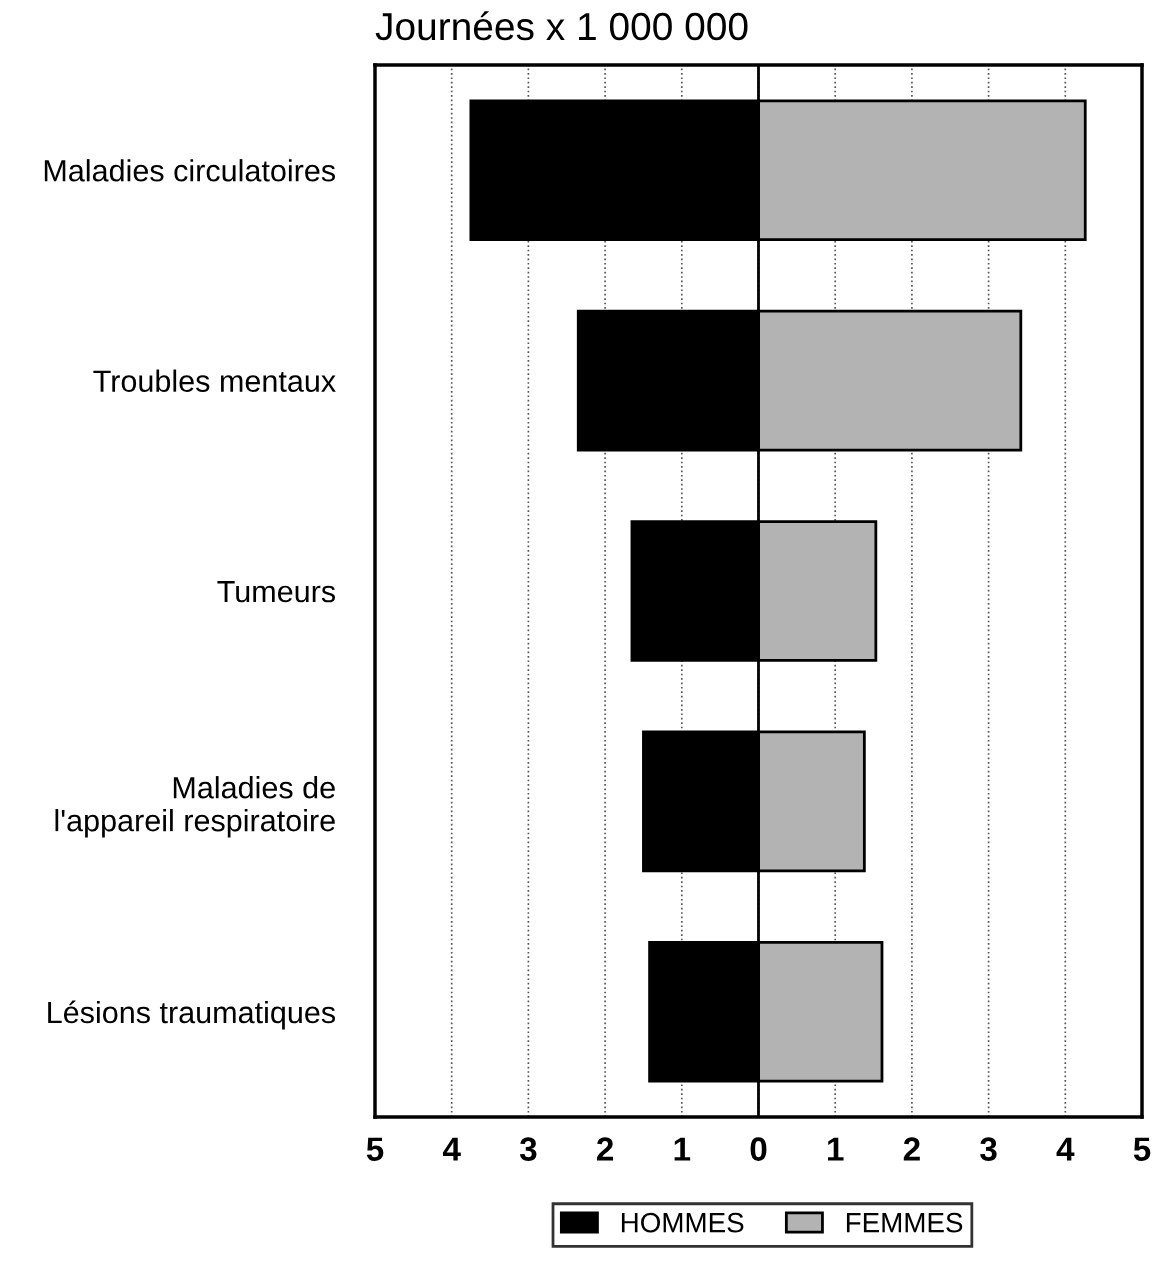 The height and width of the screenshot is (1264, 1164). Describe the element at coordinates (682, 1222) in the screenshot. I see `legend-label: HOMMES` at that location.